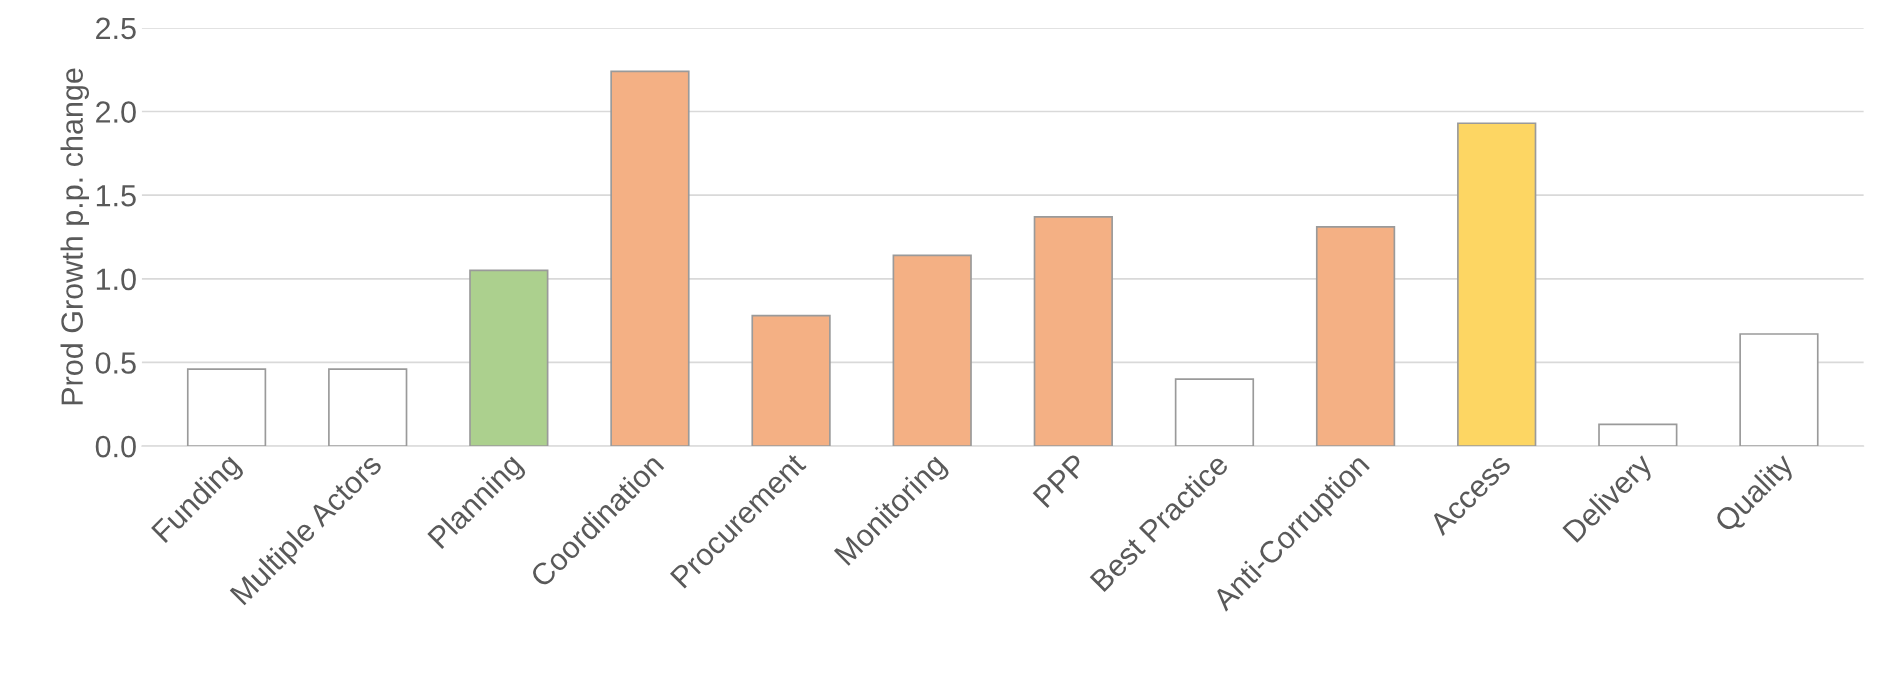 The image size is (1892, 697). What do you see at coordinates (116, 28) in the screenshot?
I see `y-tick-label: 2.5` at bounding box center [116, 28].